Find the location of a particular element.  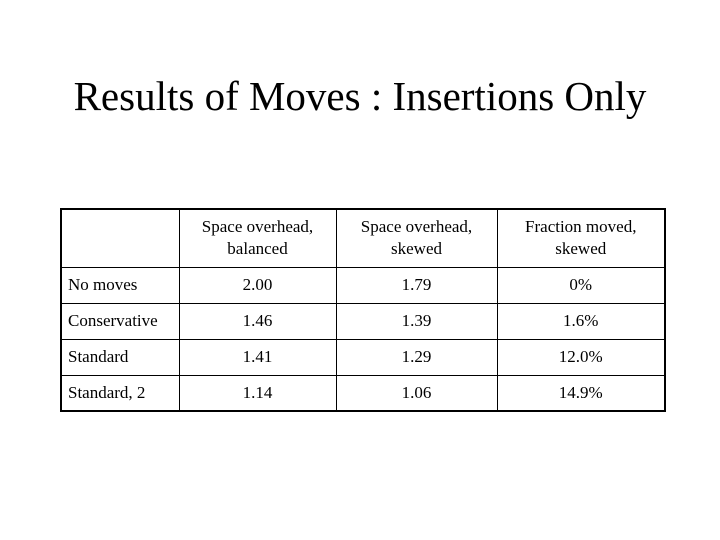

cell-space-skewed: 1.29 is located at coordinates (416, 357).